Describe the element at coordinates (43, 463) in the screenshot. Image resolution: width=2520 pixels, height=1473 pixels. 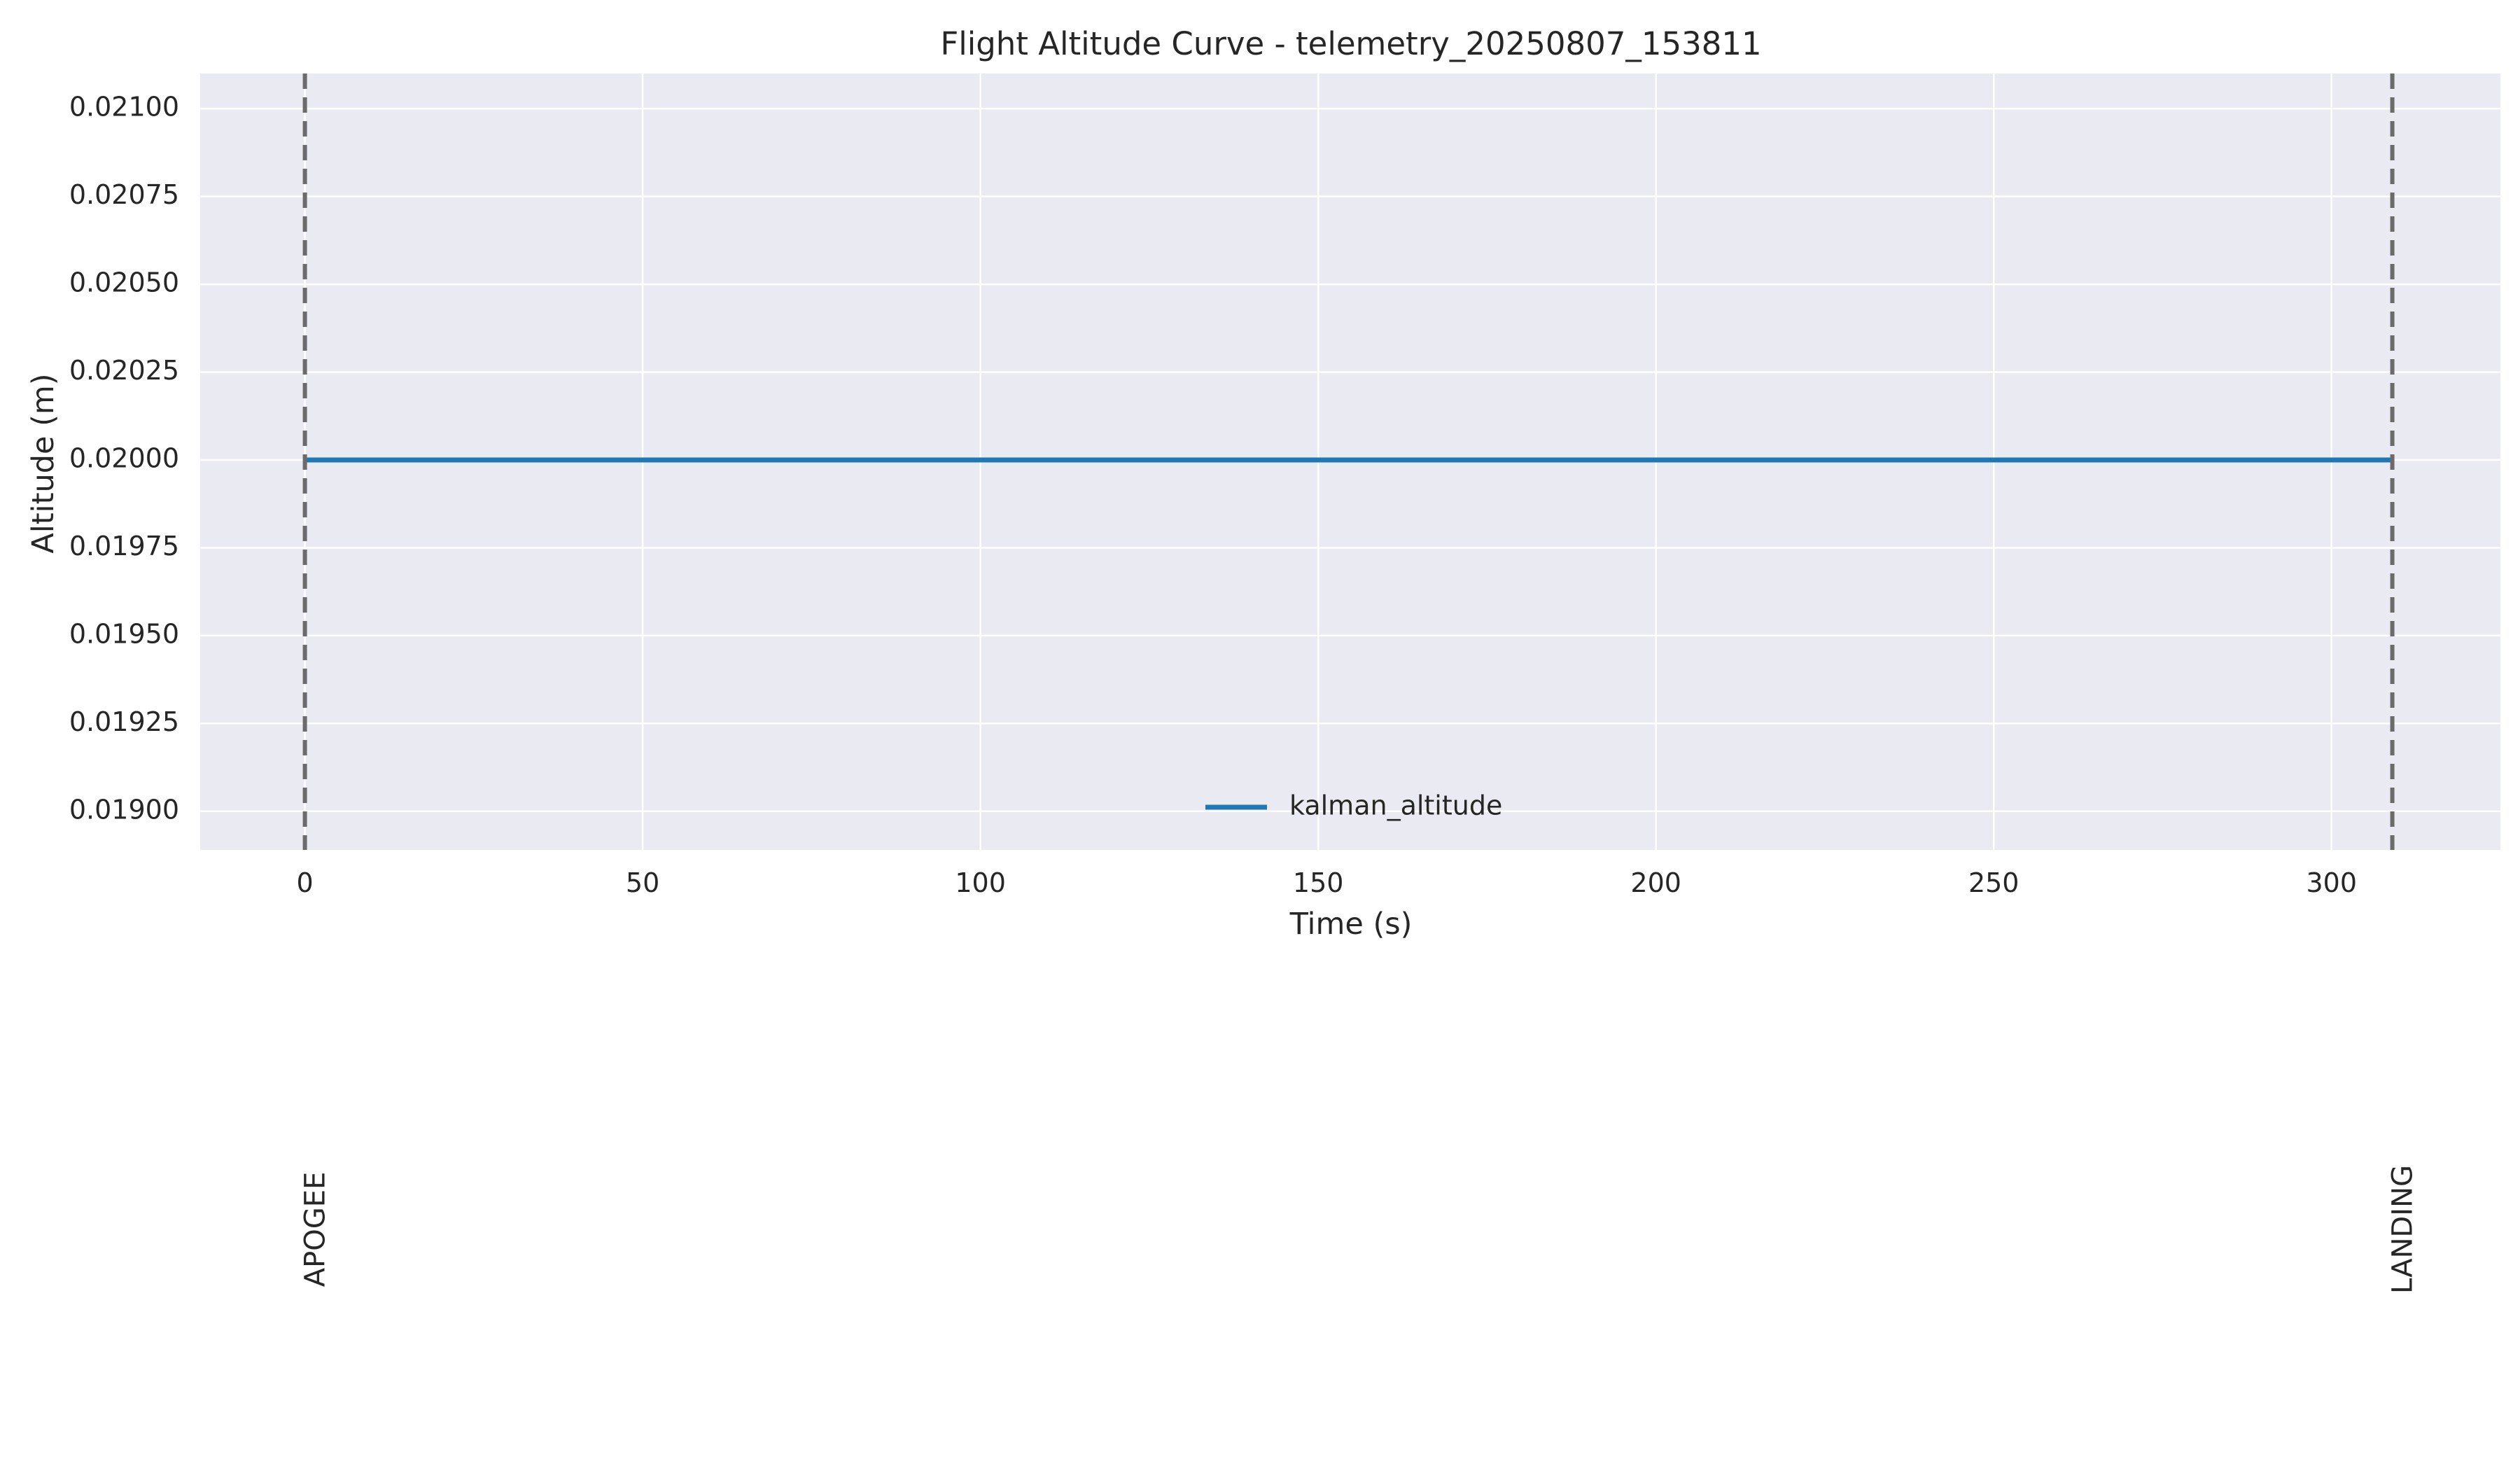
I see `y-axis-label: Altitude (m)` at that location.